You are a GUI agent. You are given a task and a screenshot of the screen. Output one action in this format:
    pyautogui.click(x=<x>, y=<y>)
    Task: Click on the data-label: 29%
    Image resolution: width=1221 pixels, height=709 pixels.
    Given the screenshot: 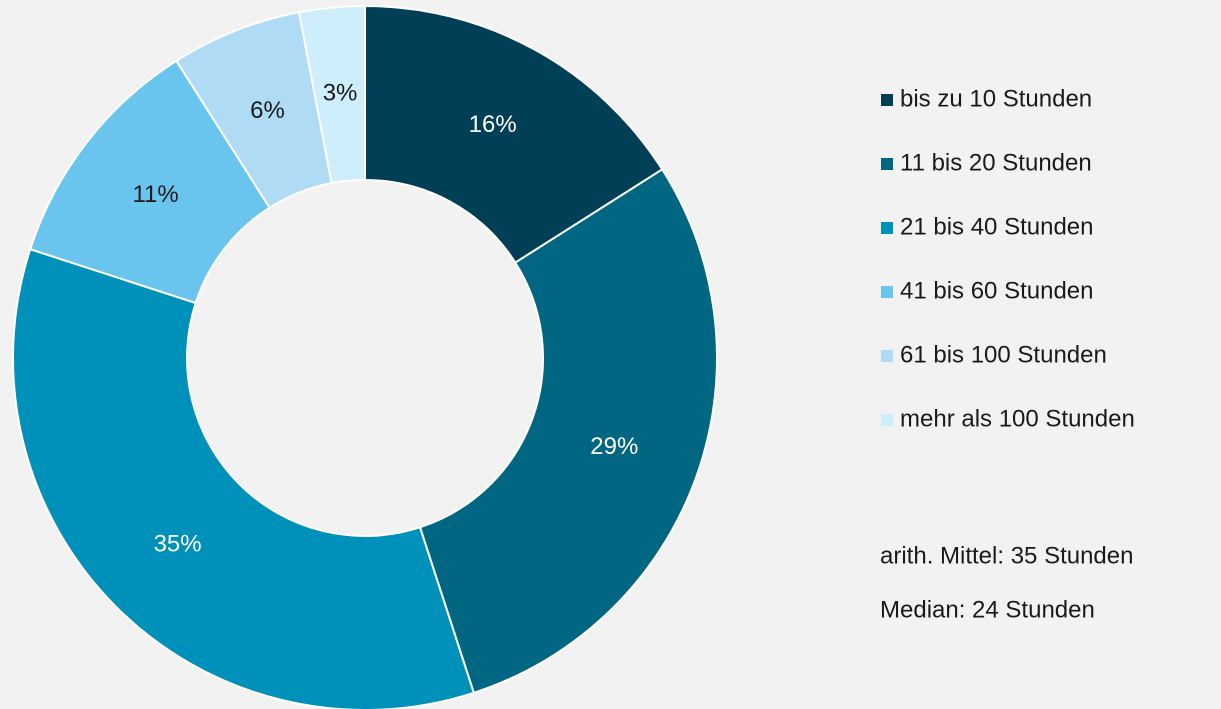 What is the action you would take?
    pyautogui.click(x=614, y=446)
    